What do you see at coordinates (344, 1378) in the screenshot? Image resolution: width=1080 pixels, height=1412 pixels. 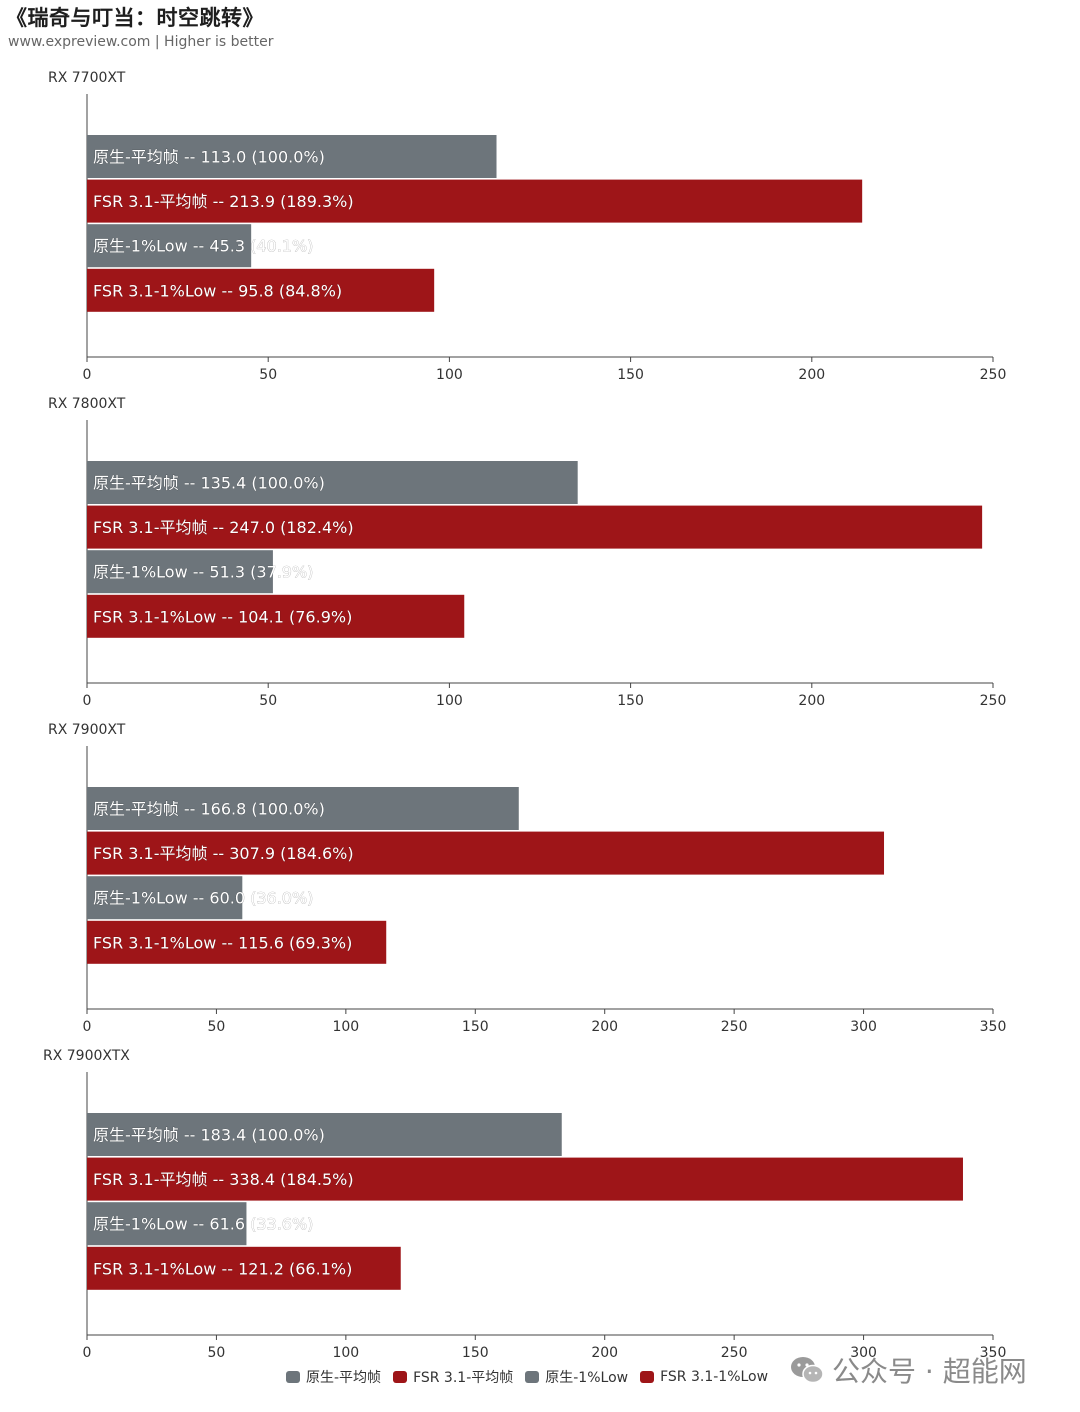 I see `legend-label: 原生-平均帧` at bounding box center [344, 1378].